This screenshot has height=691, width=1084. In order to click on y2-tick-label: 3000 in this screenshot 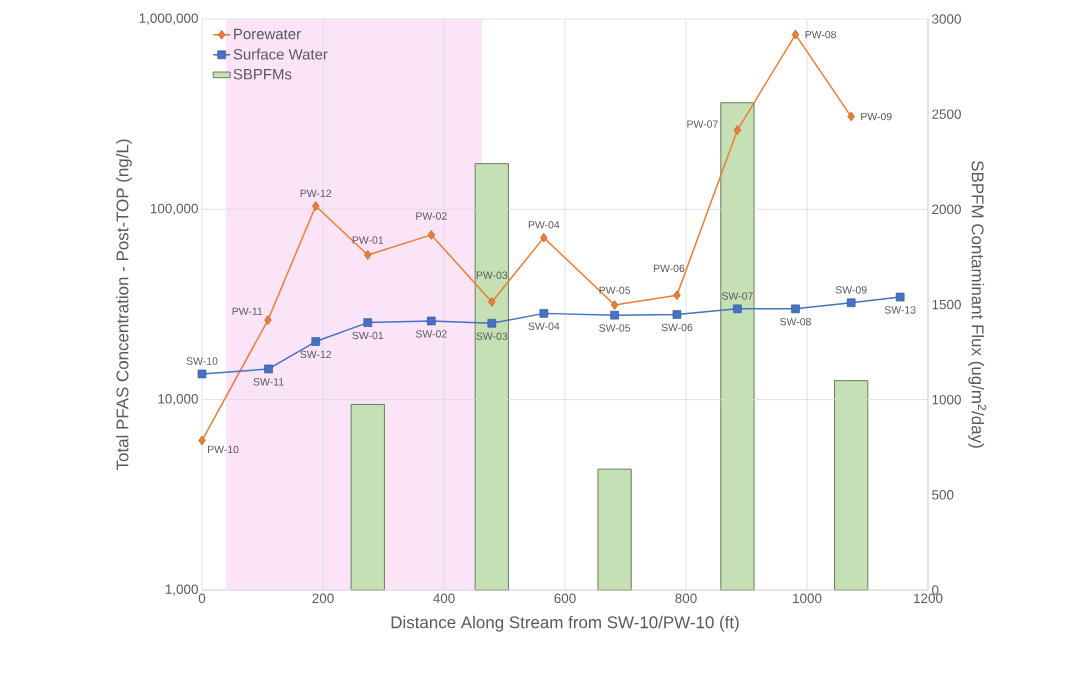, I will do `click(946, 19)`.